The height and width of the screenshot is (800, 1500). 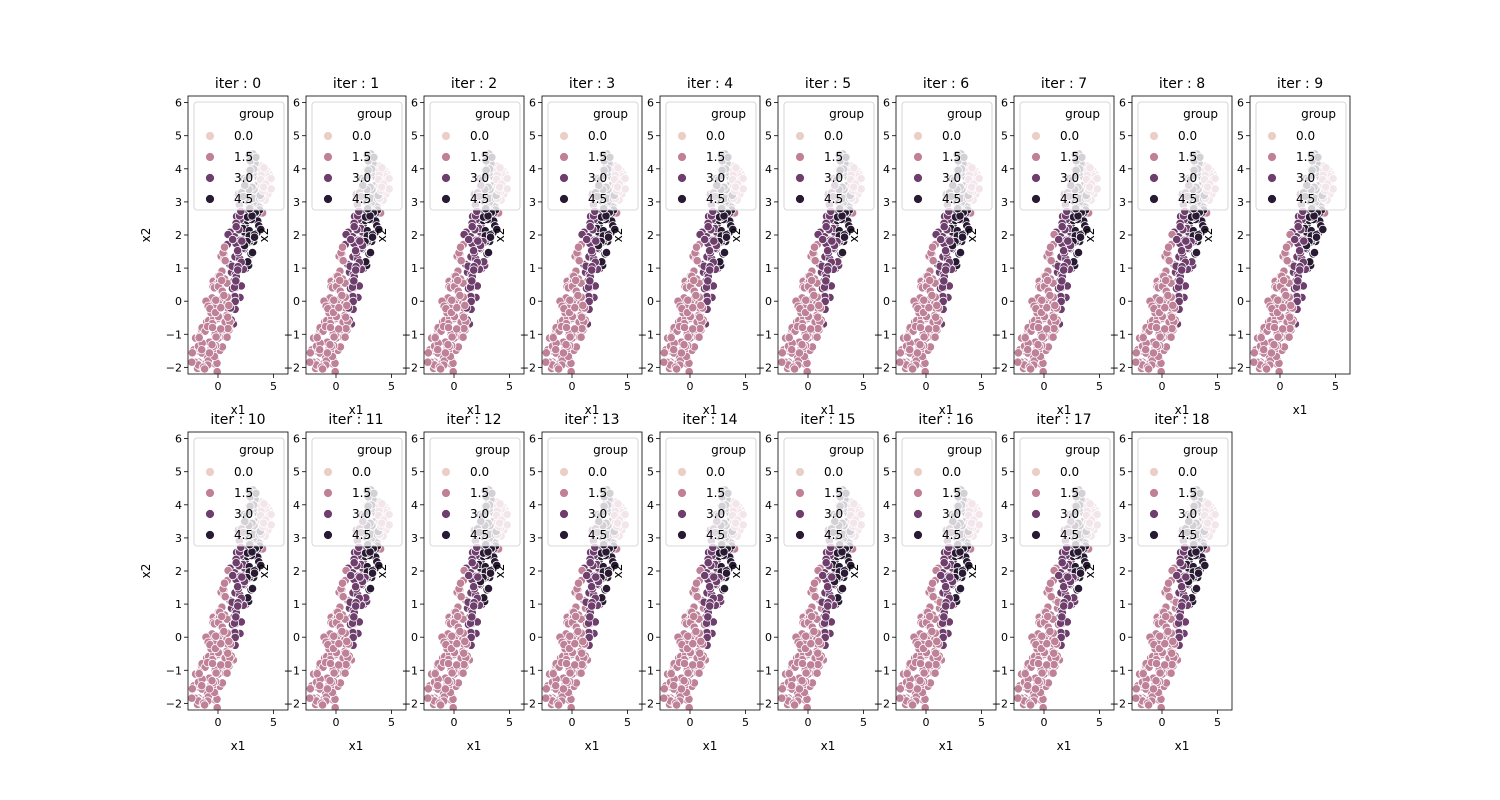 What do you see at coordinates (650, 103) in the screenshot?
I see `y-tick-label: 6` at bounding box center [650, 103].